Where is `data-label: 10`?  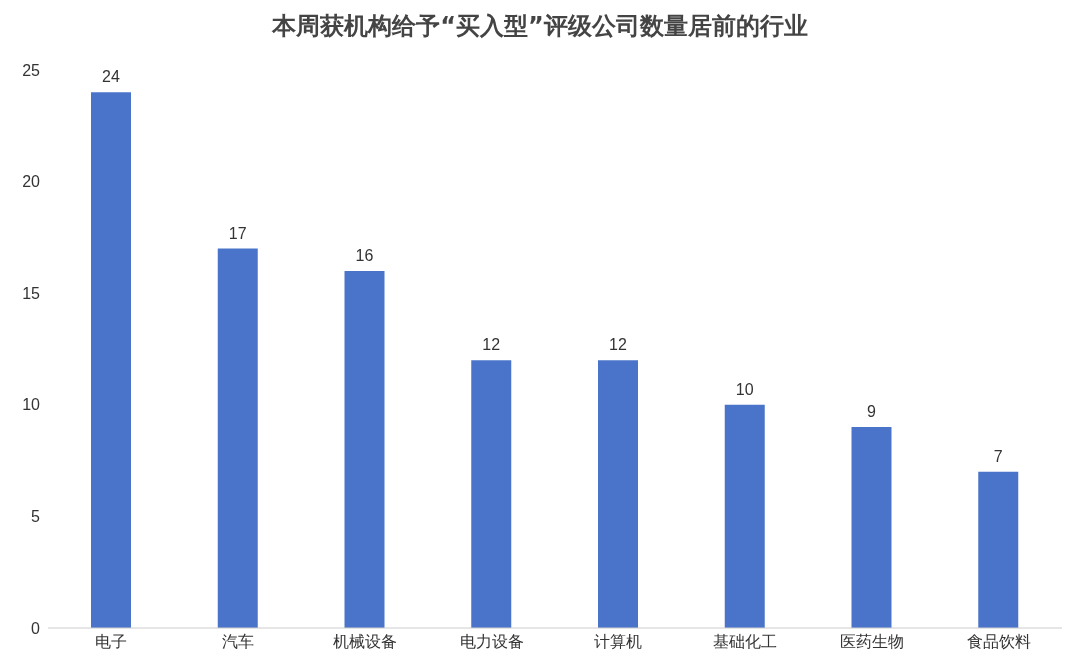 data-label: 10 is located at coordinates (744, 389).